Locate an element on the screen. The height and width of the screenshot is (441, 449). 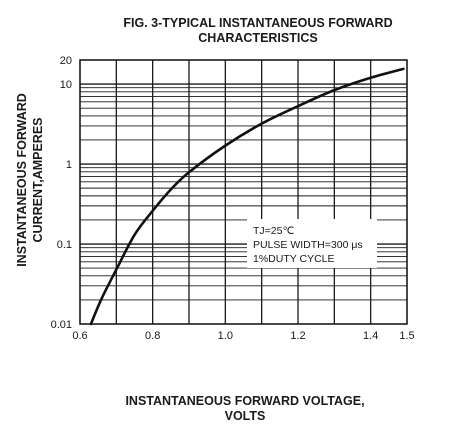
x-tick-labels: 0.6 0.8 1.0 1.2 1.4 1.5 is located at coordinates (243, 336).